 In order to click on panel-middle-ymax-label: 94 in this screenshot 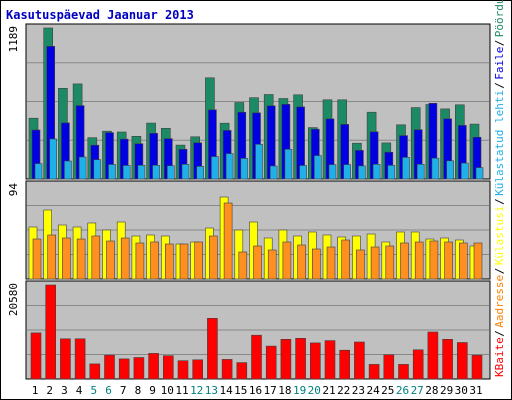, I will do `click(13, 190)`.